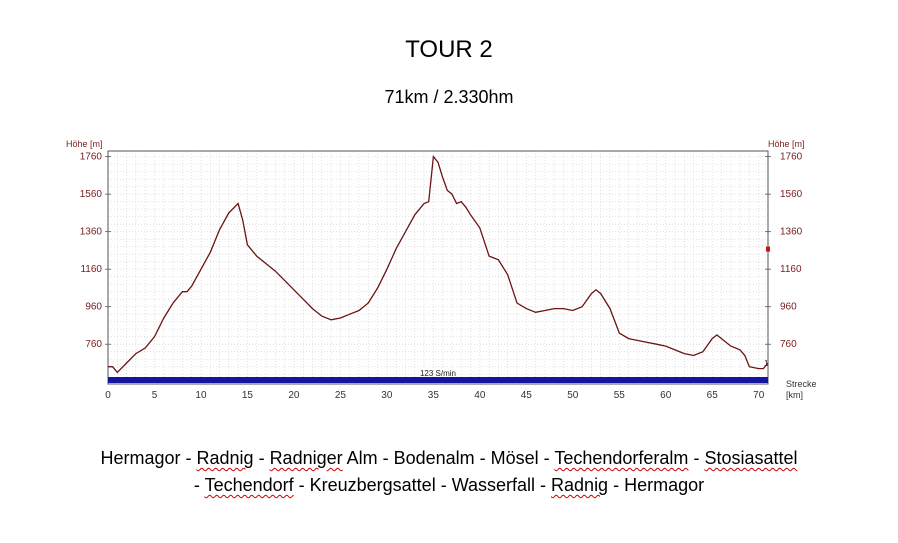  What do you see at coordinates (788, 307) in the screenshot?
I see `y-tick-label-right: 960` at bounding box center [788, 307].